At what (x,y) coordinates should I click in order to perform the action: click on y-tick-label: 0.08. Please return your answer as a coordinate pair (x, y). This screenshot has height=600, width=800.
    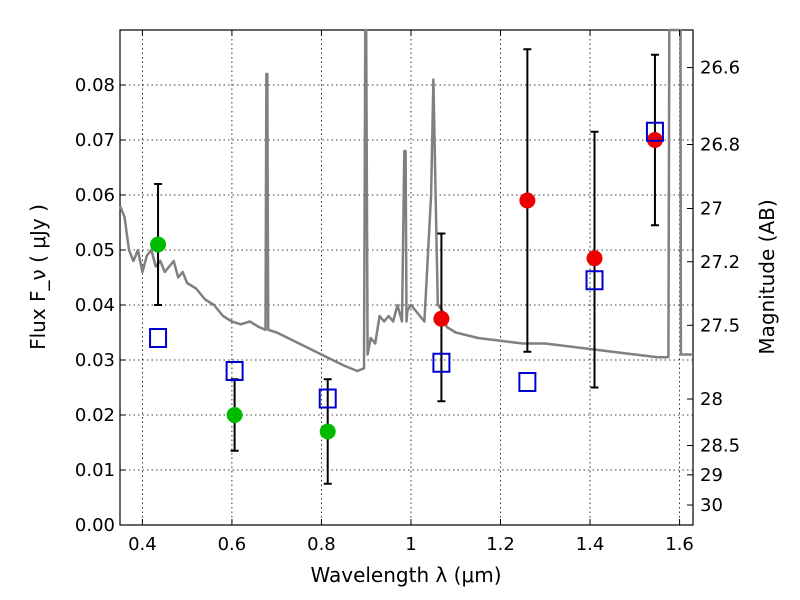
    Looking at the image, I should click on (95, 85).